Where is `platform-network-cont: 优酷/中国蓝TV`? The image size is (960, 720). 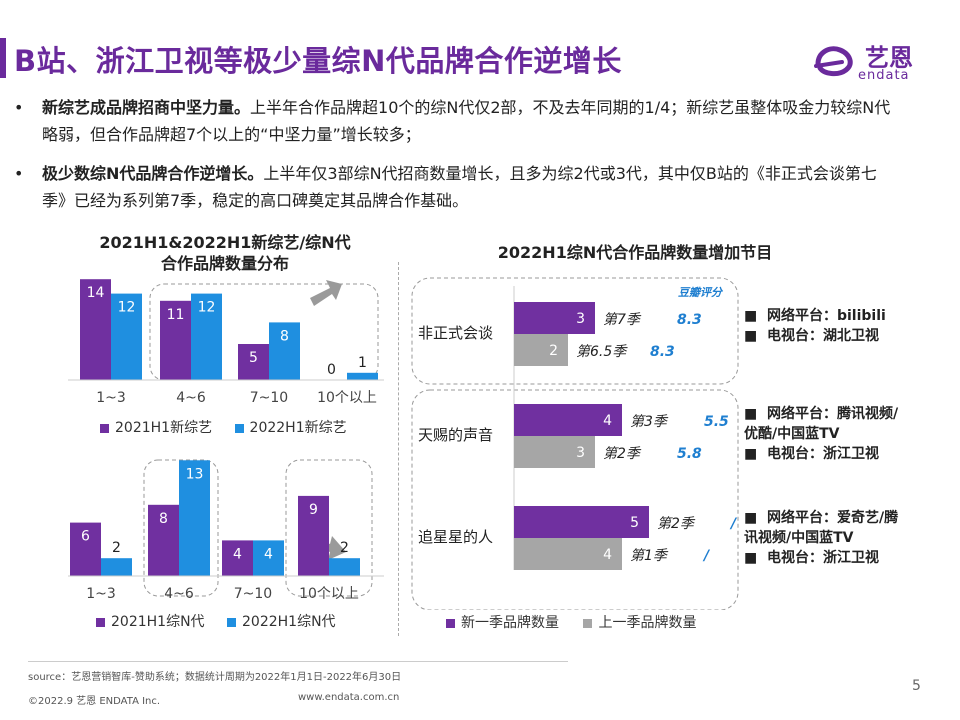
platform-network-cont: 优酷/中国蓝TV is located at coordinates (792, 434).